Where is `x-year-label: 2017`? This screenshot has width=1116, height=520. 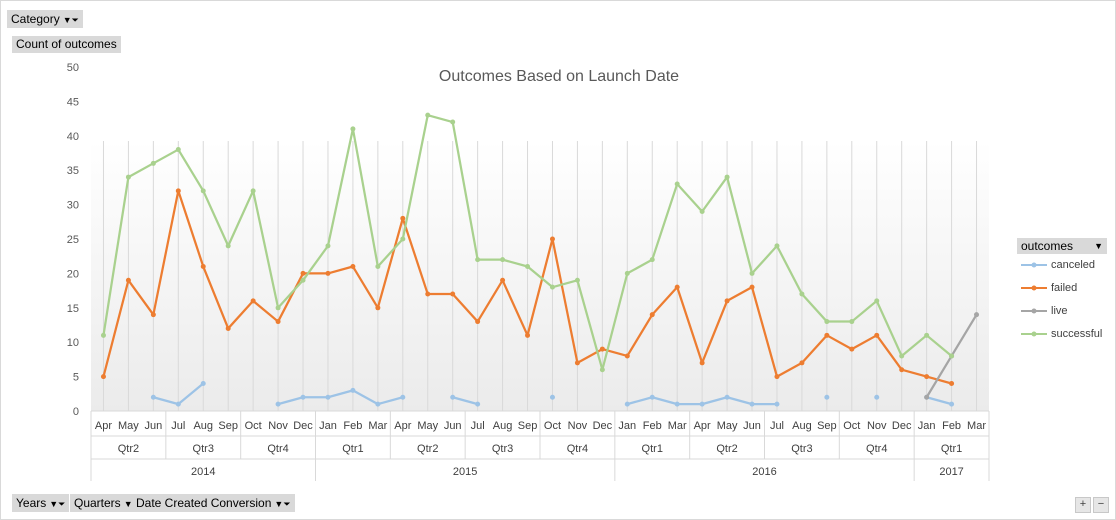 x-year-label: 2017 is located at coordinates (951, 472).